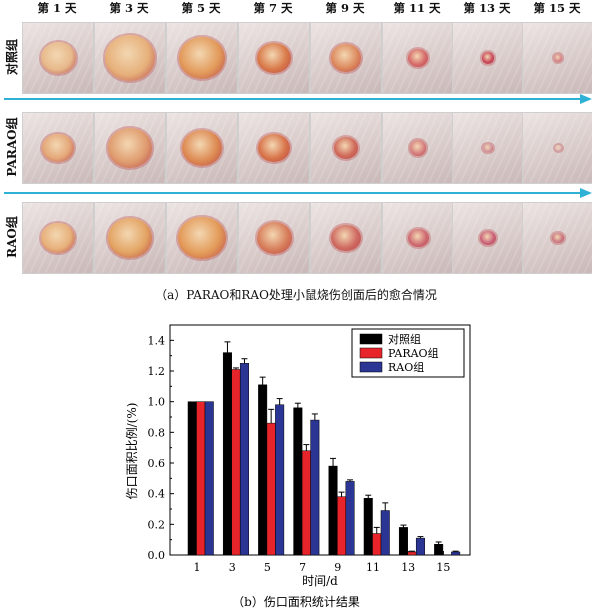 This screenshot has height=610, width=592. I want to click on x-tick-label: 11, so click(373, 567).